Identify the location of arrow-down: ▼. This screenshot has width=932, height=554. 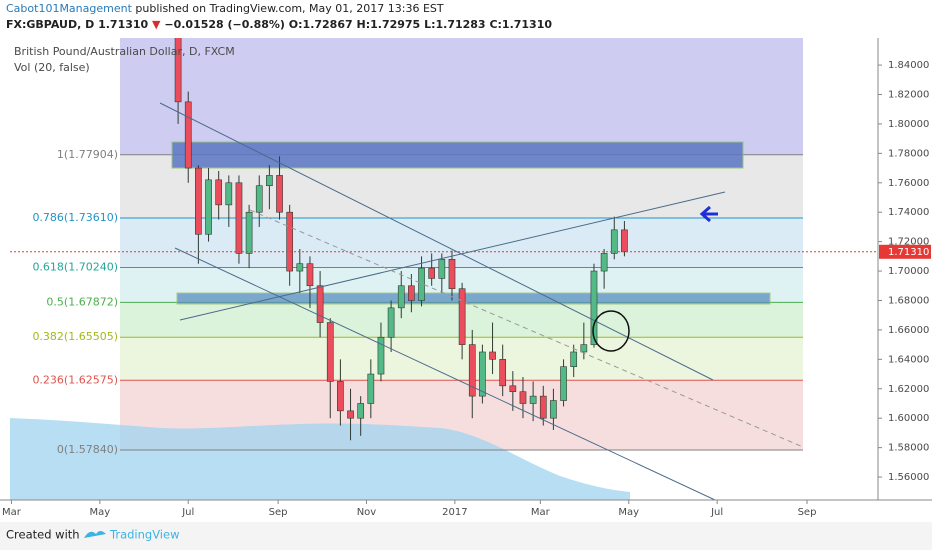
(156, 24).